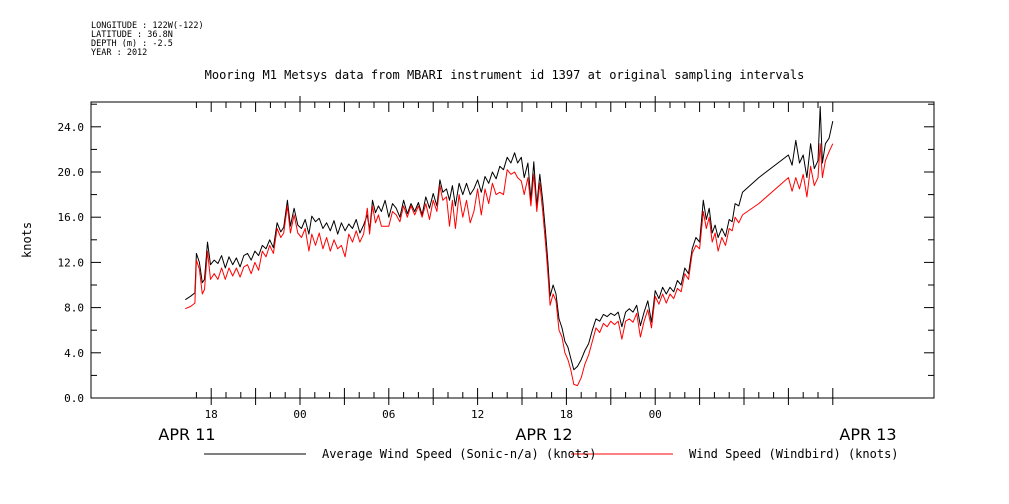  Describe the element at coordinates (147, 26) in the screenshot. I see `meta-longitude: LONGITUDE : 122W(-122)` at that location.